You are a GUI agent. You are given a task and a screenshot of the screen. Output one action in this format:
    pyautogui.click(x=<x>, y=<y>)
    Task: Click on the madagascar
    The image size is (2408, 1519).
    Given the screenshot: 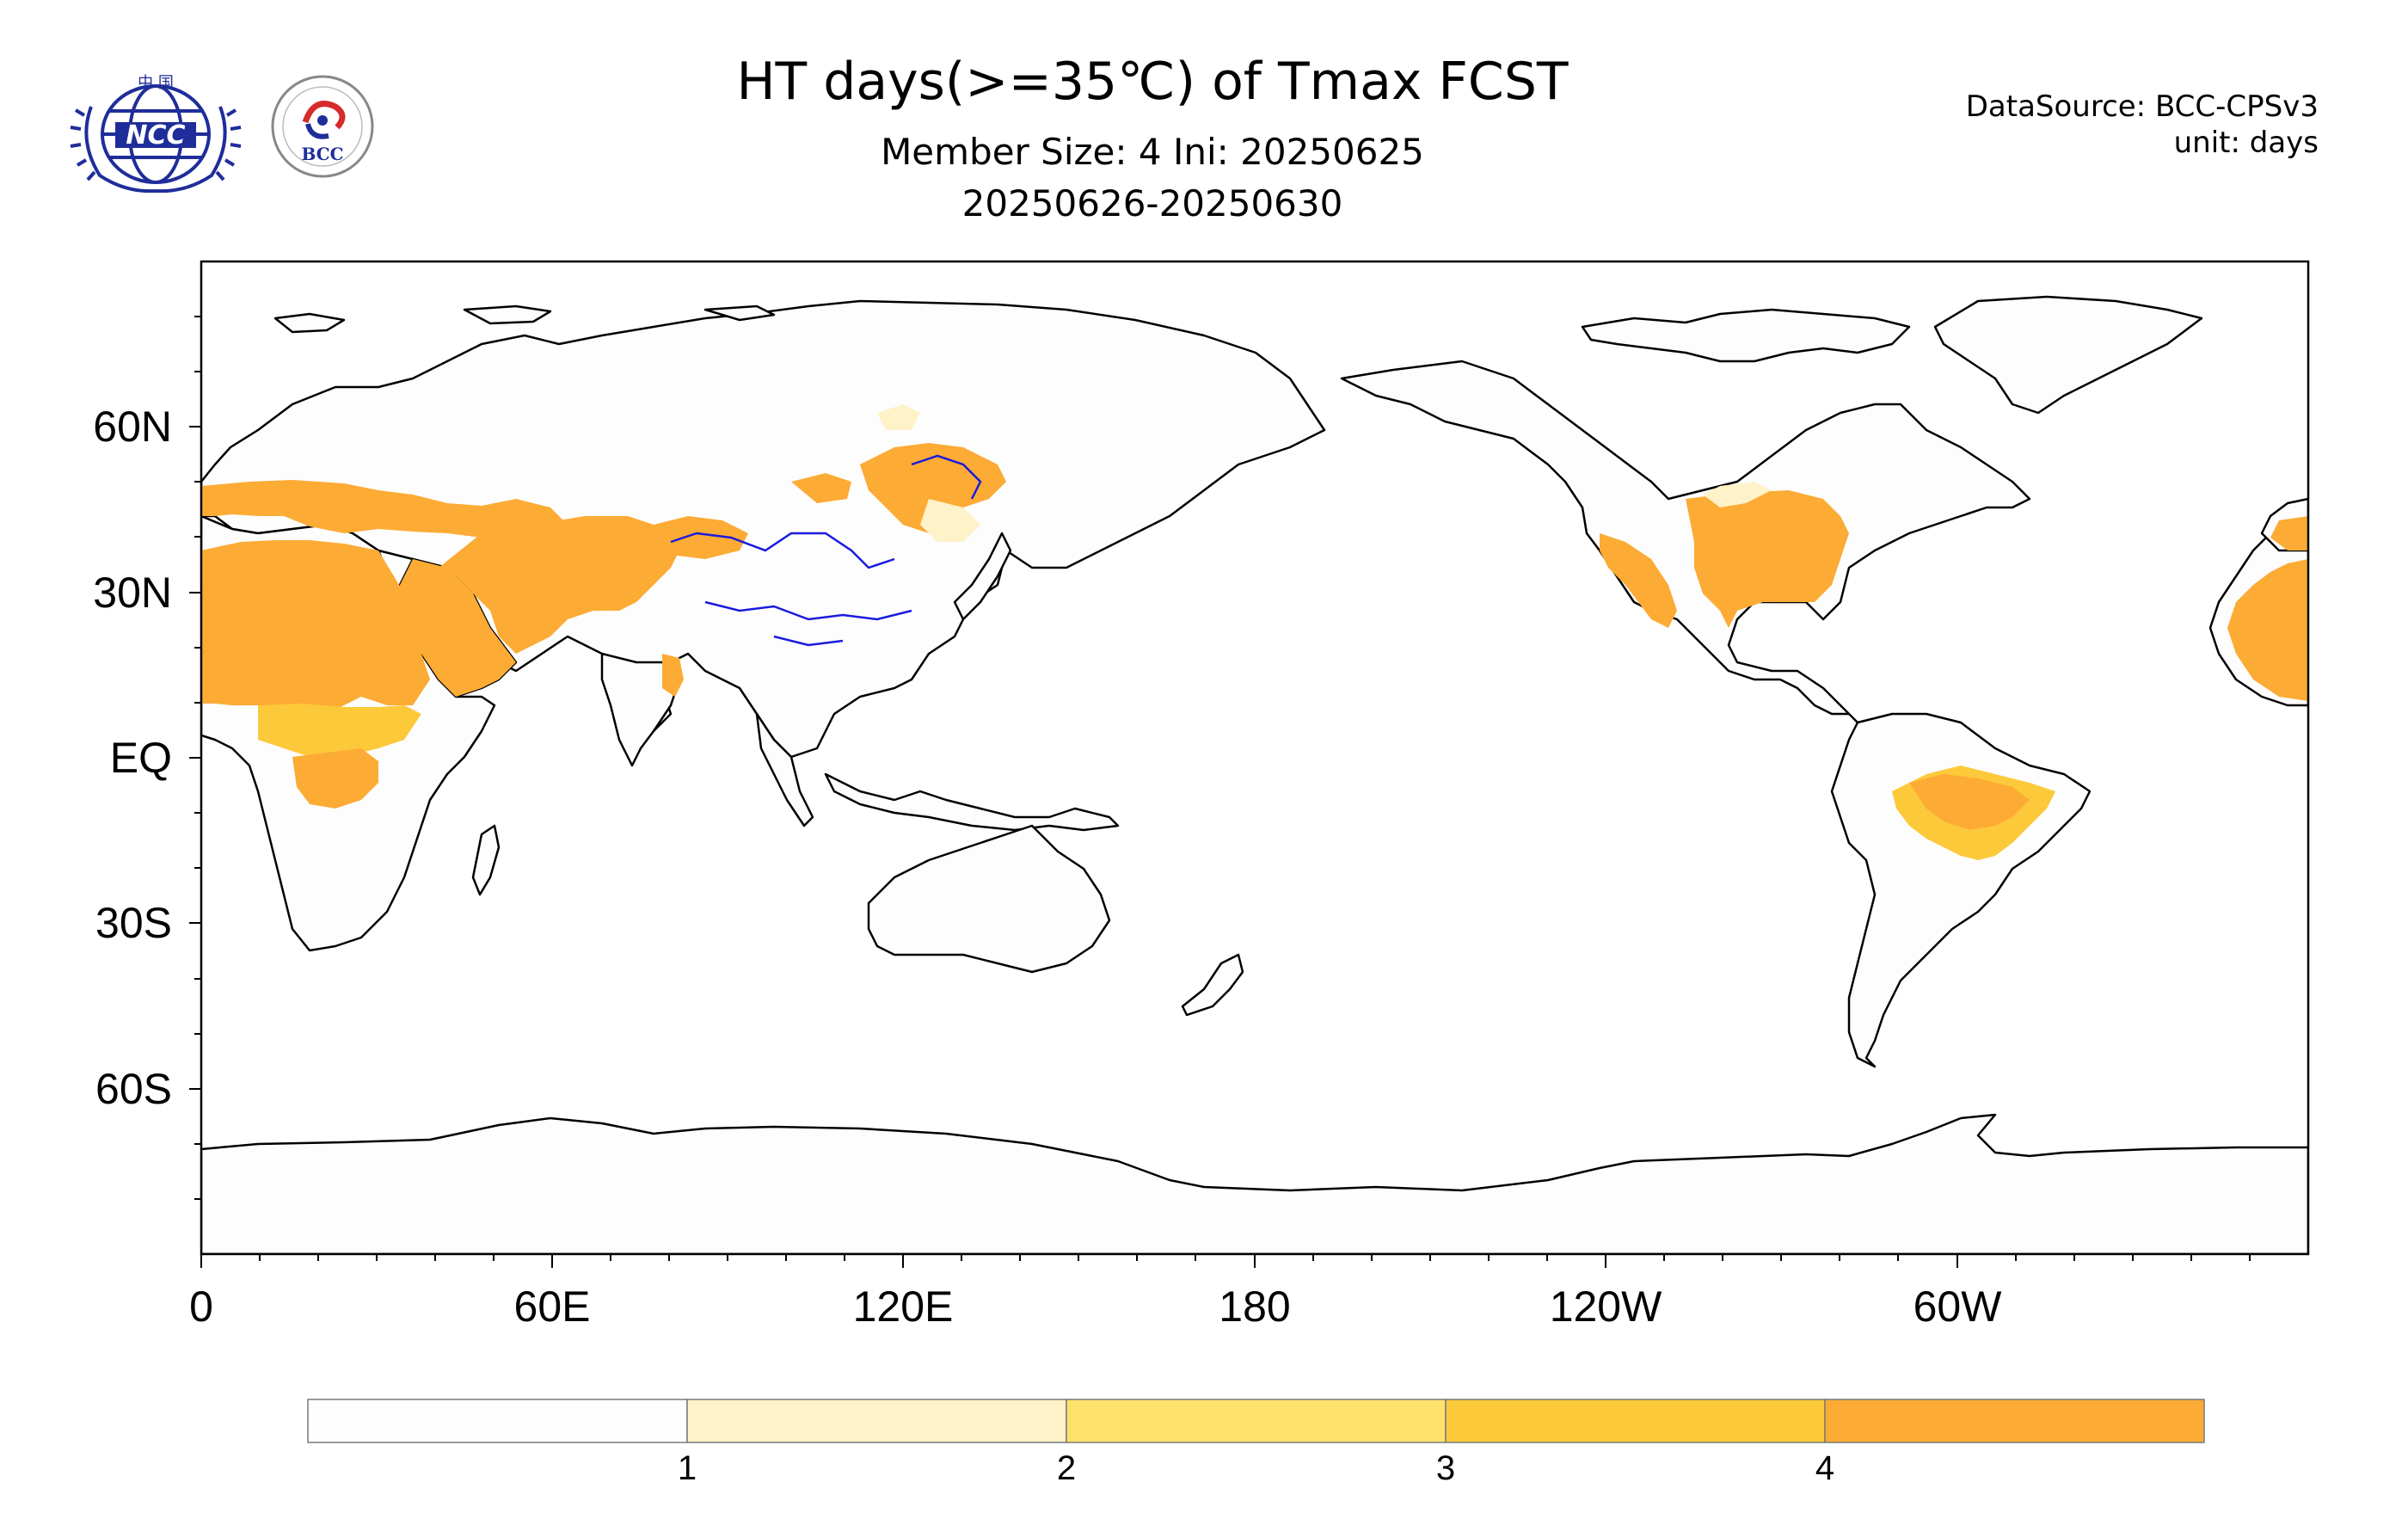 What is the action you would take?
    pyautogui.click(x=486, y=860)
    